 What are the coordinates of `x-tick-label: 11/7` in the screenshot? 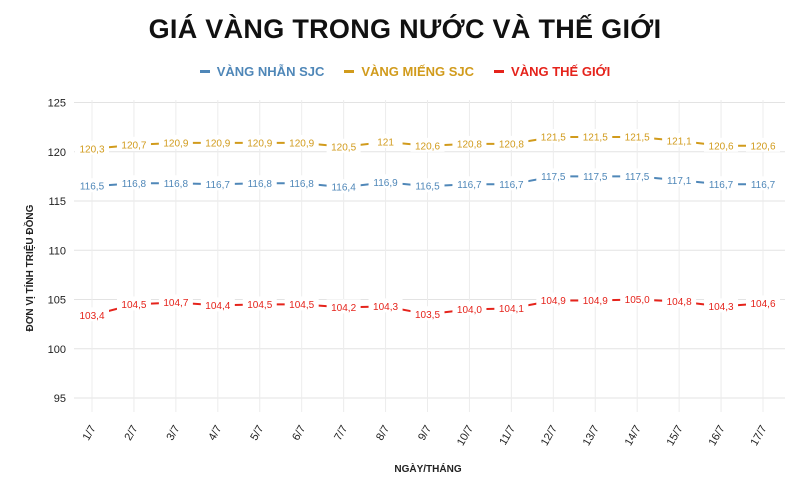 It's located at (507, 436).